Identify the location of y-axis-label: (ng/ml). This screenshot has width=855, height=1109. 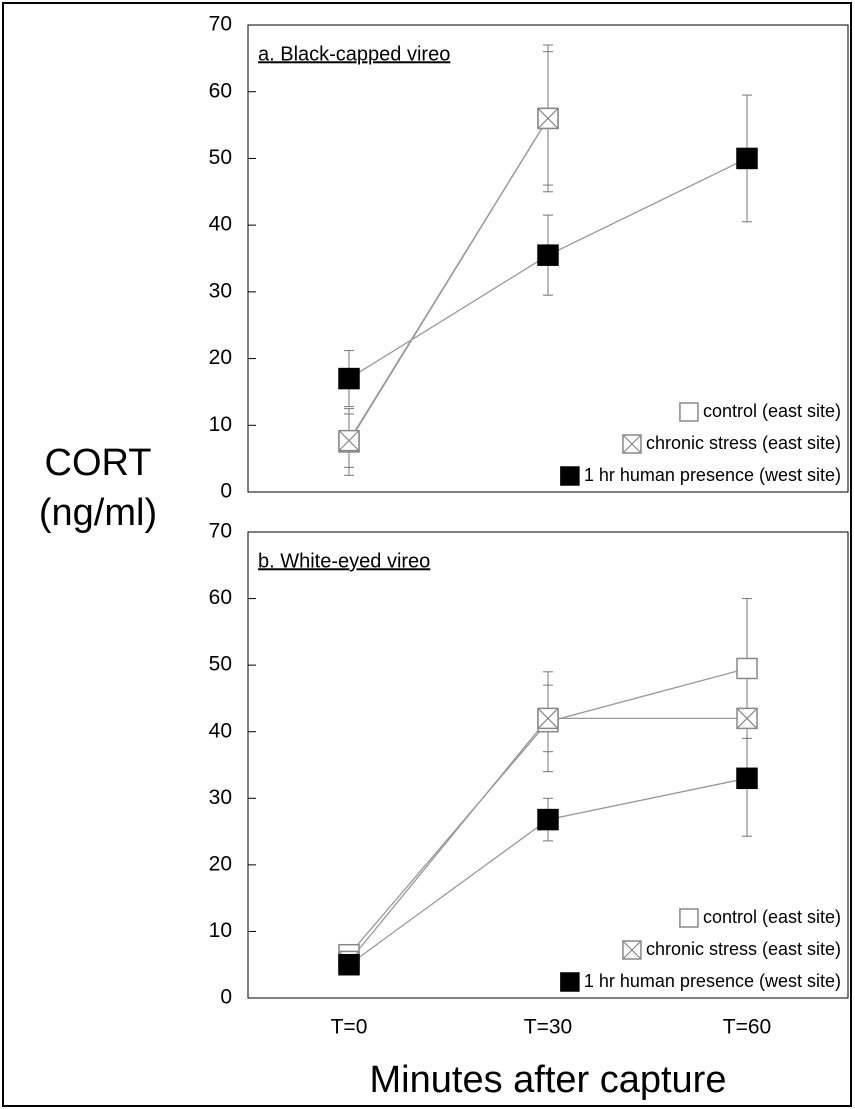
(98, 513).